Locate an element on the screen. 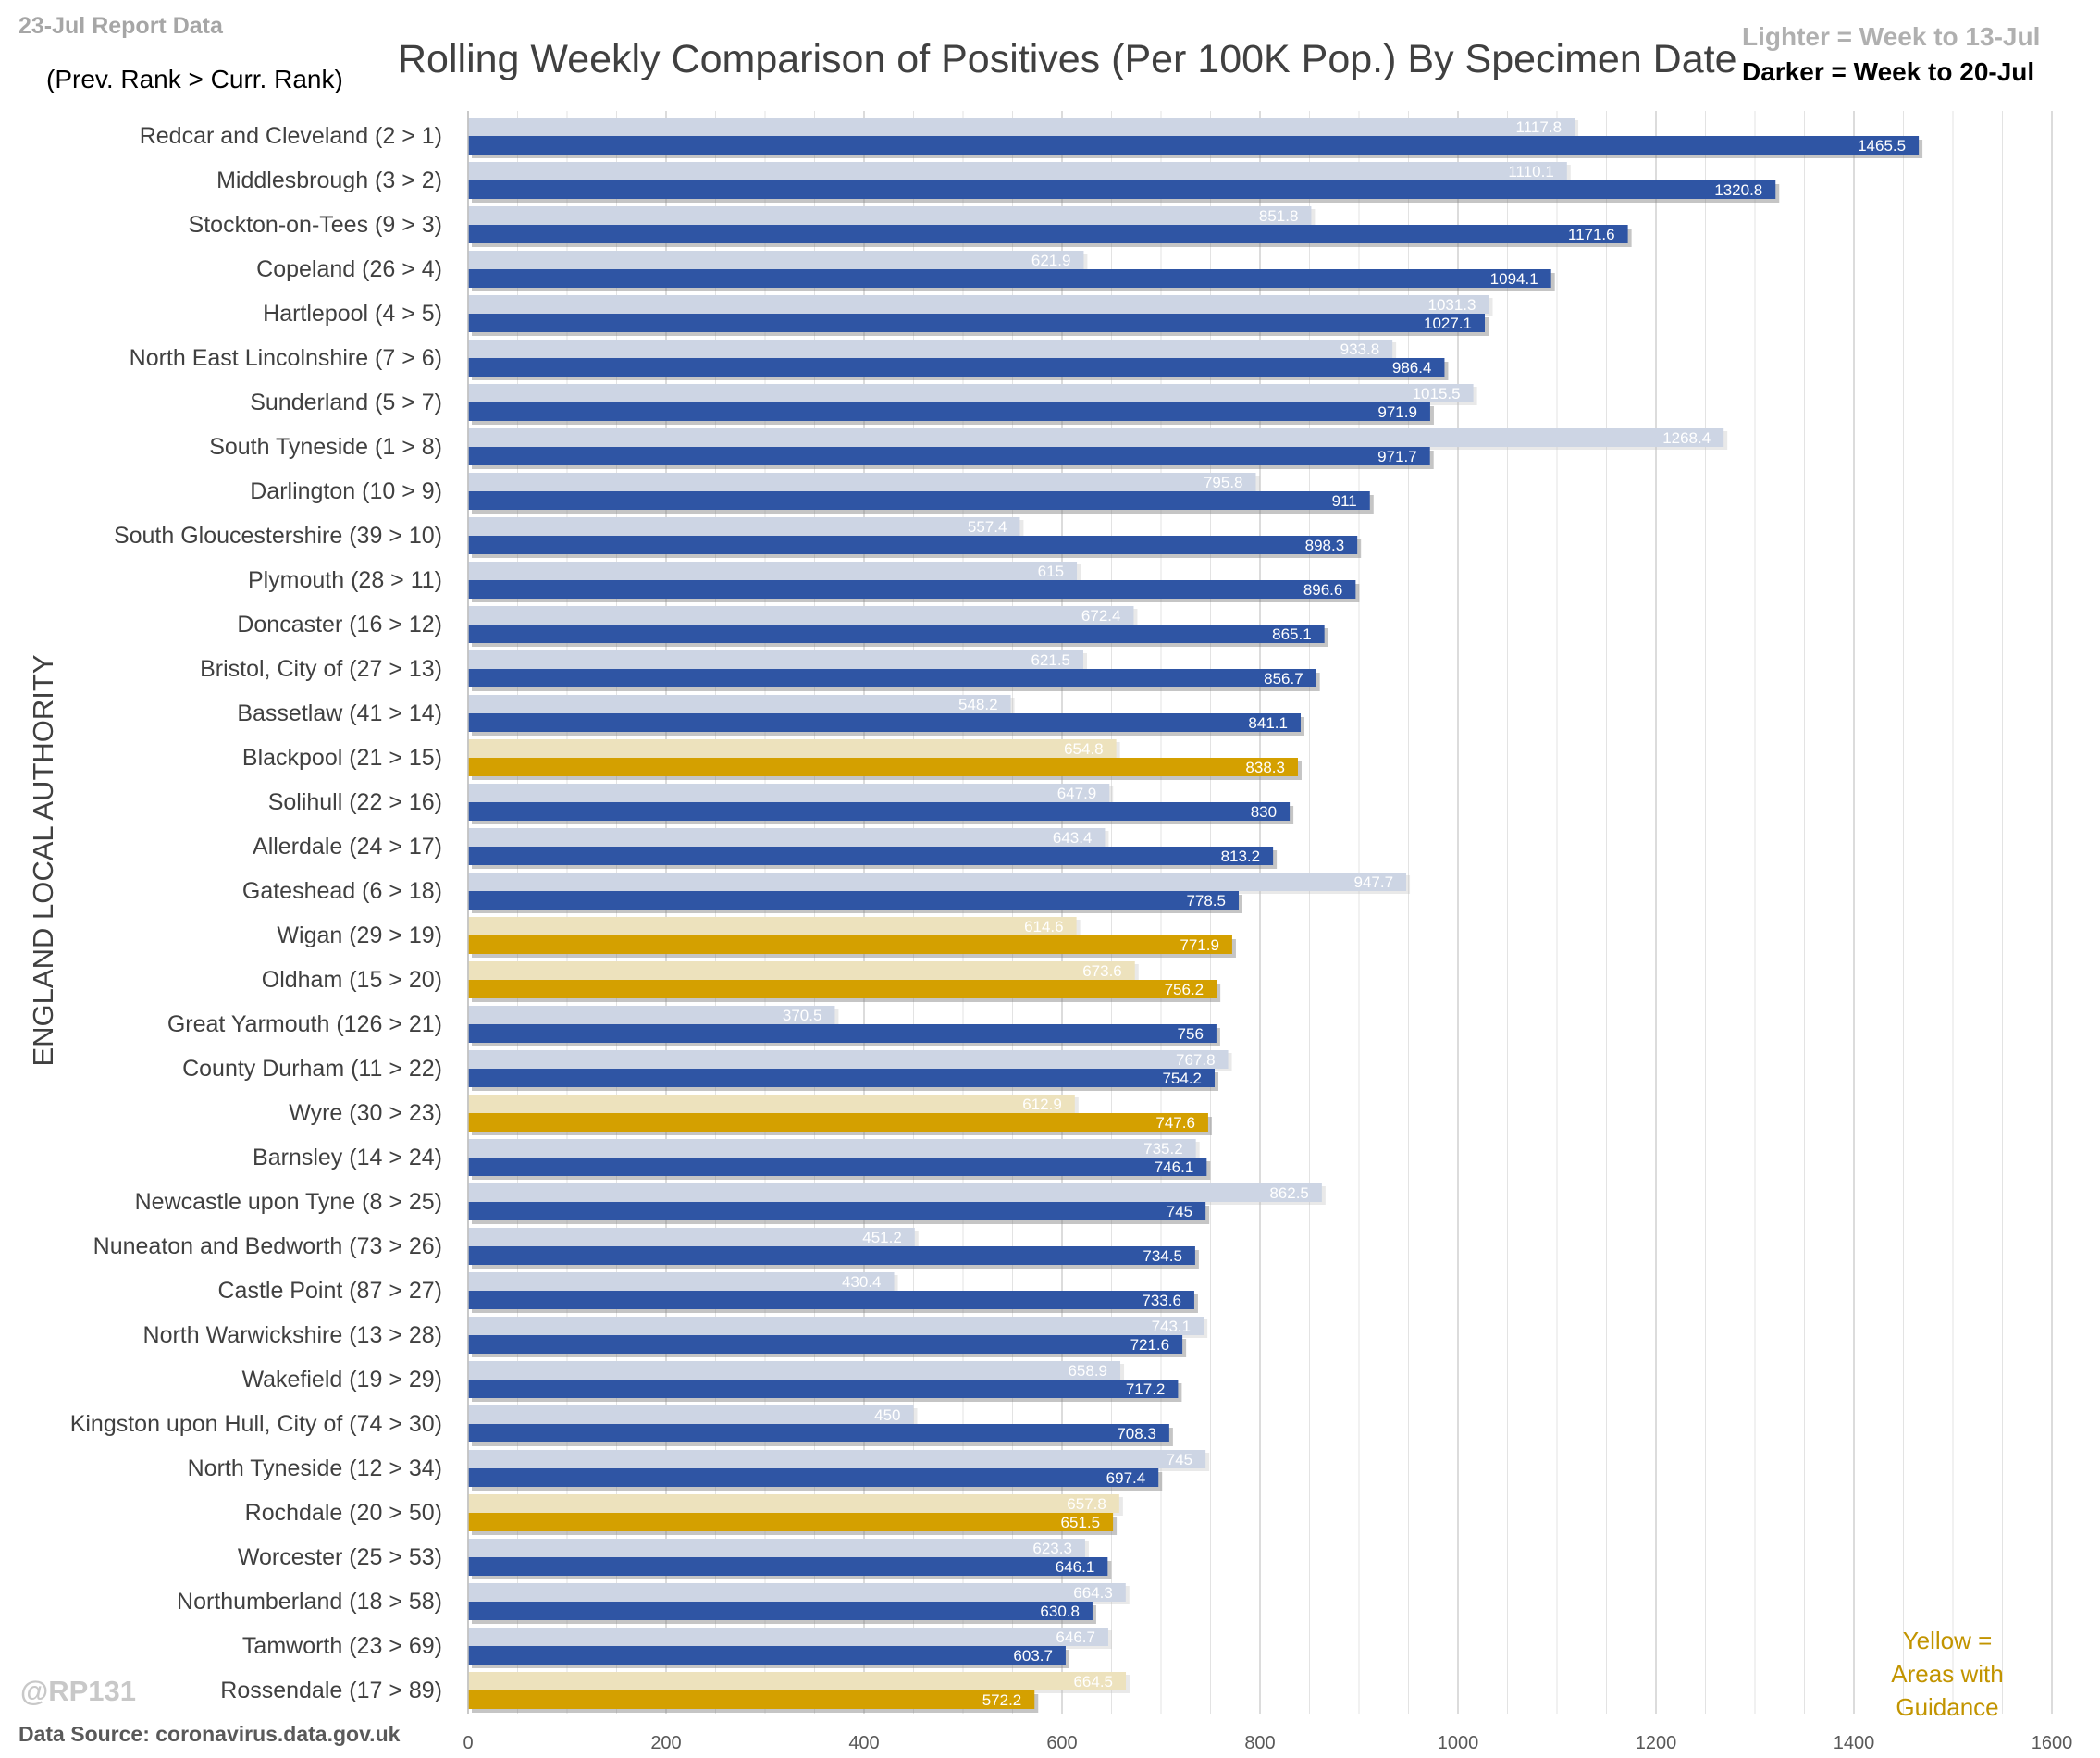 The image size is (2100, 1758). bar-label-prev-week: 621.9 is located at coordinates (1051, 260).